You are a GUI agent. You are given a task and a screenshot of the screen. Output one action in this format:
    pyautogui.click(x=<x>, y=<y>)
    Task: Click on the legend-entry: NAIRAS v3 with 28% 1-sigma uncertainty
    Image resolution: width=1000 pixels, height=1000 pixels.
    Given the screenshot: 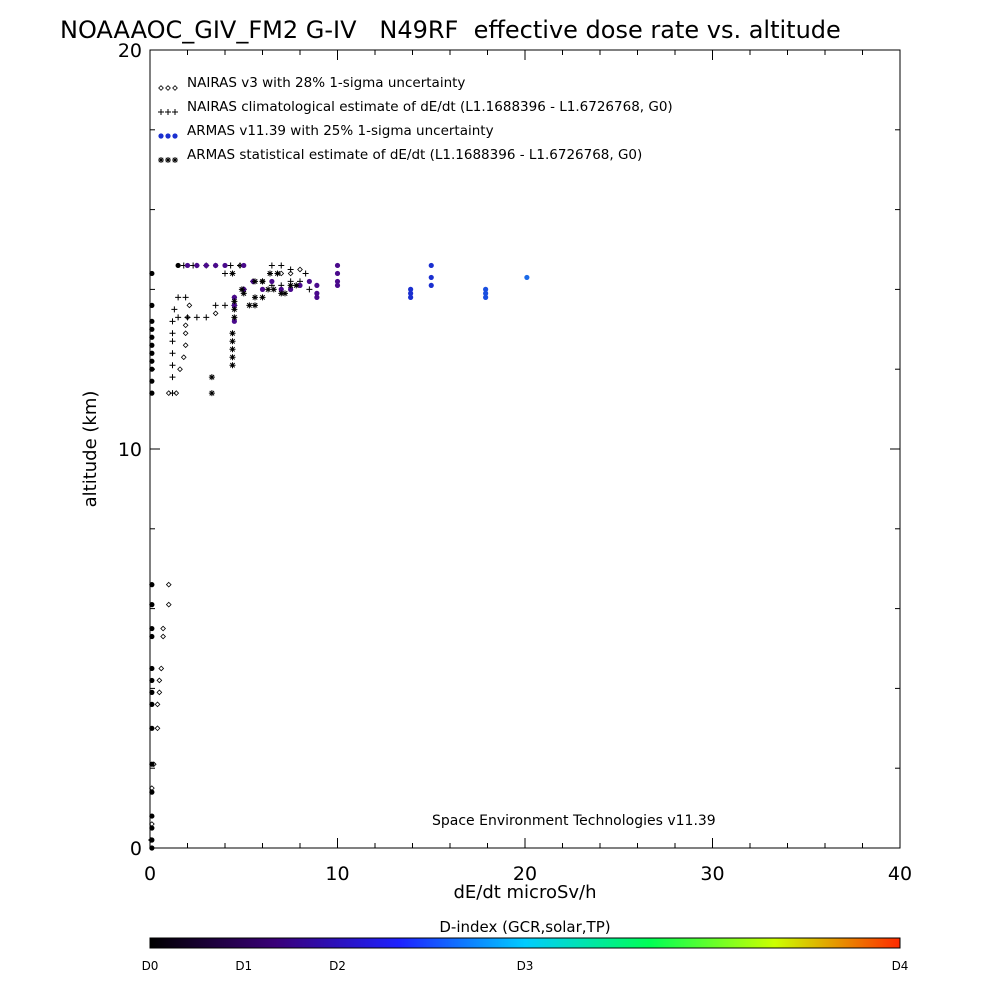 What is the action you would take?
    pyautogui.click(x=311, y=83)
    